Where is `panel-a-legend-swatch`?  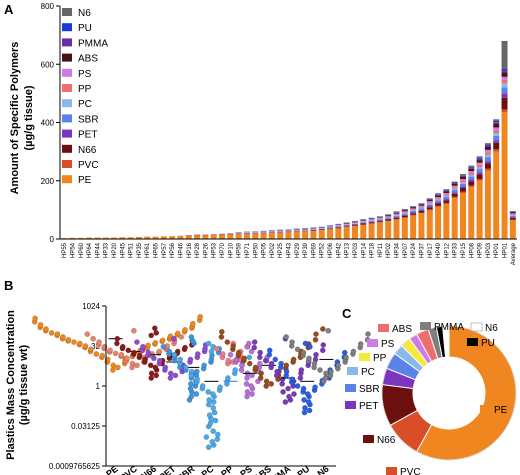
panel-a-legend-swatch is located at coordinates (67, 12).